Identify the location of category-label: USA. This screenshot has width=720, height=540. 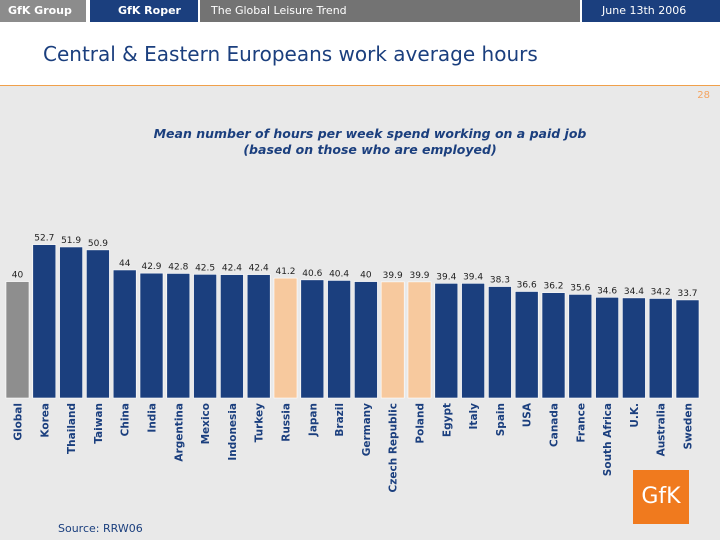
(528, 414).